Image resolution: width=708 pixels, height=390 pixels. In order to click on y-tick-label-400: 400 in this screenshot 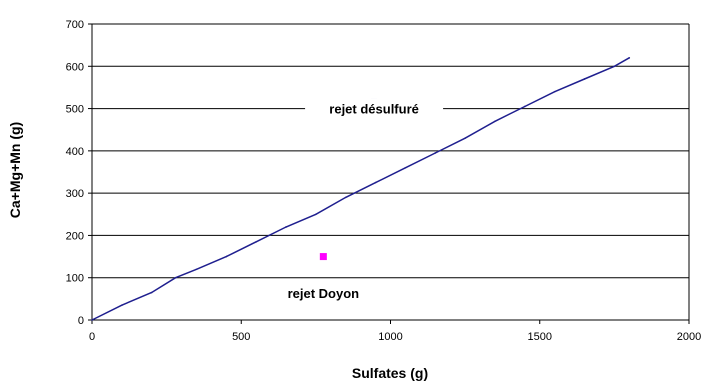, I will do `click(75, 152)`.